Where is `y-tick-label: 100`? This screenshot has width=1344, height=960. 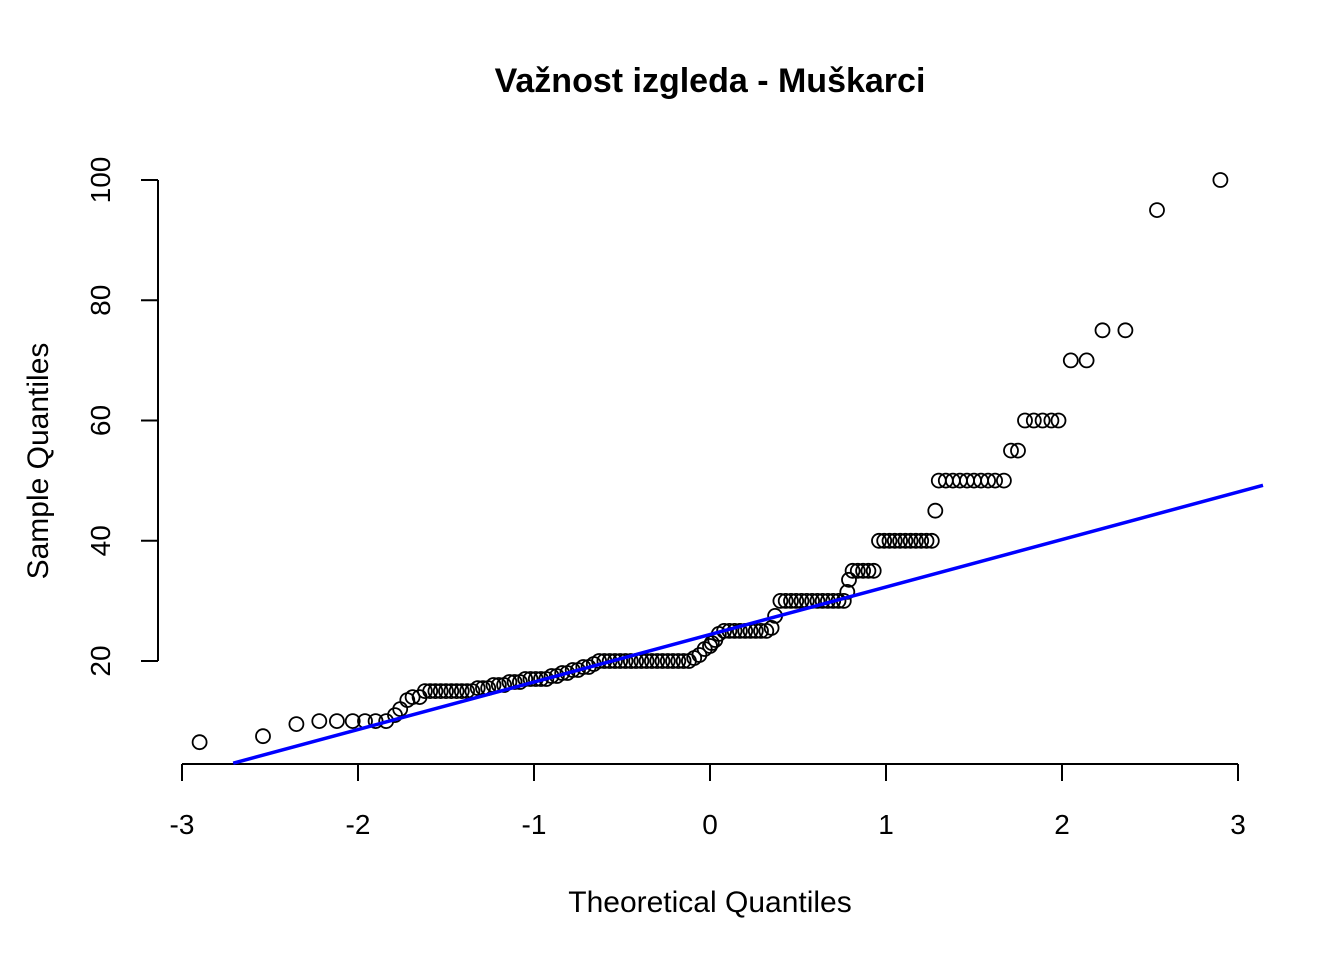 y-tick-label: 100 is located at coordinates (100, 180).